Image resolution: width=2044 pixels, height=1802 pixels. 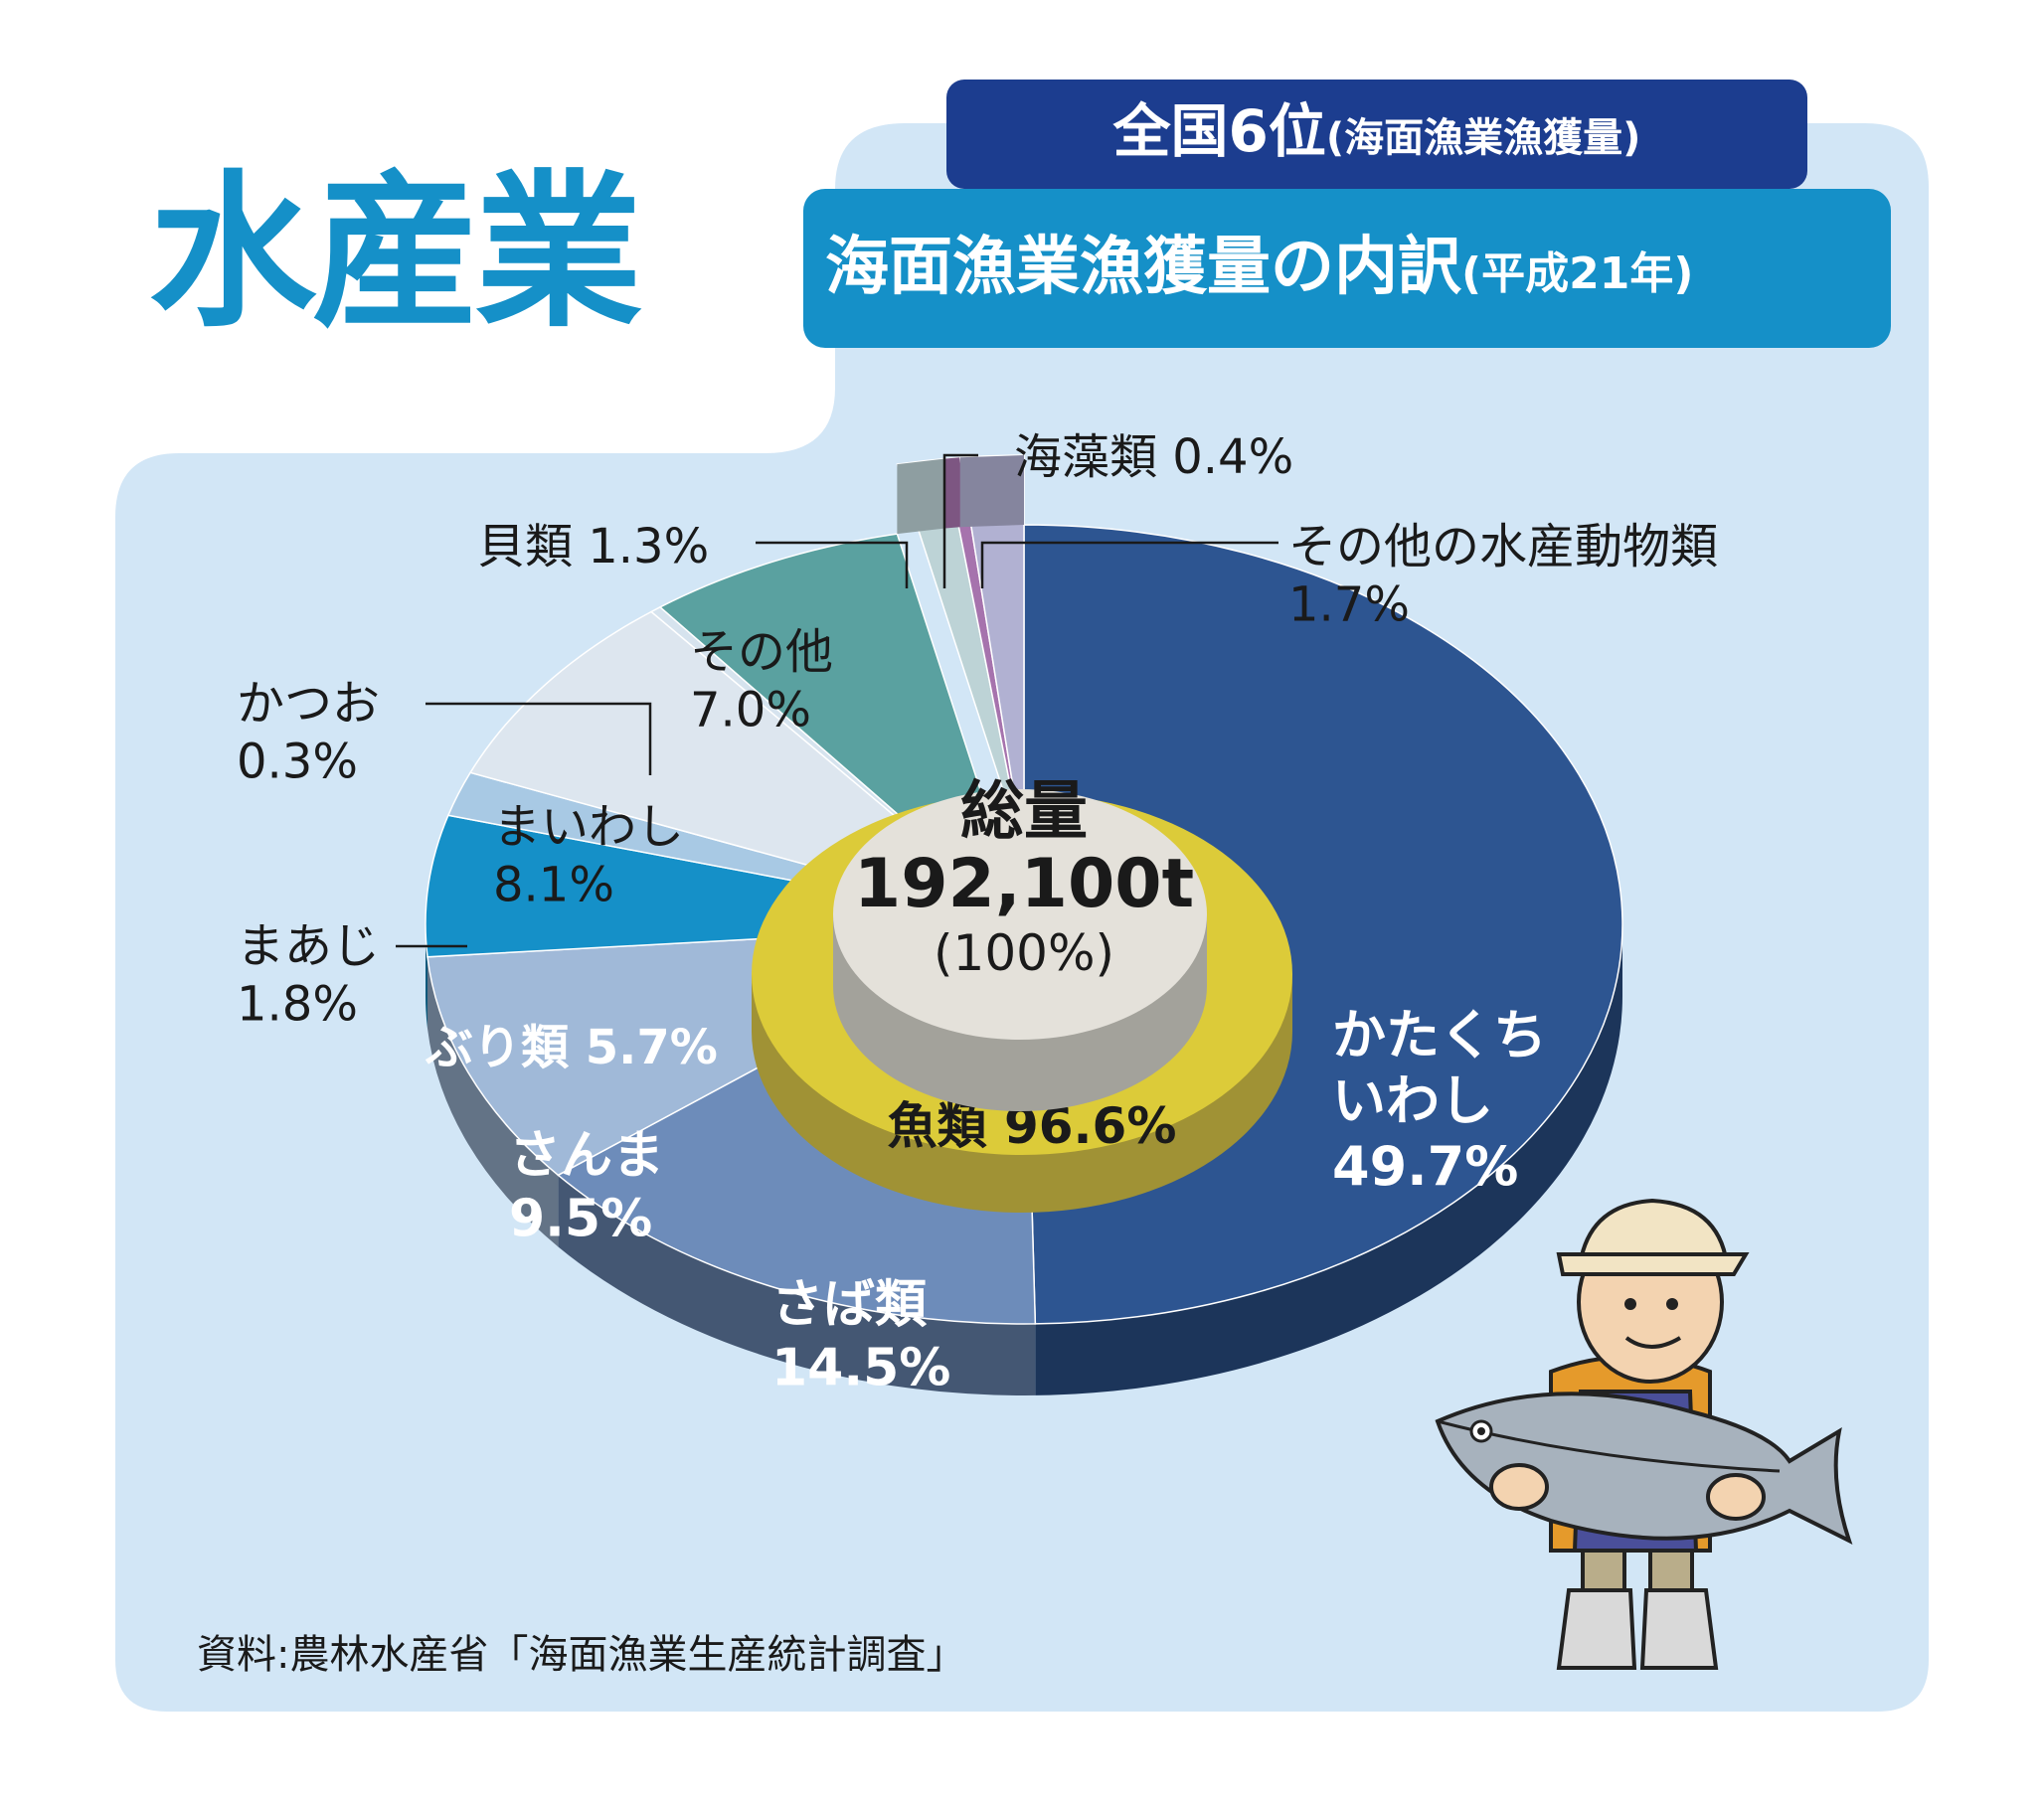 What do you see at coordinates (539, 739) in the screenshot?
I see `leader-line-かつお` at bounding box center [539, 739].